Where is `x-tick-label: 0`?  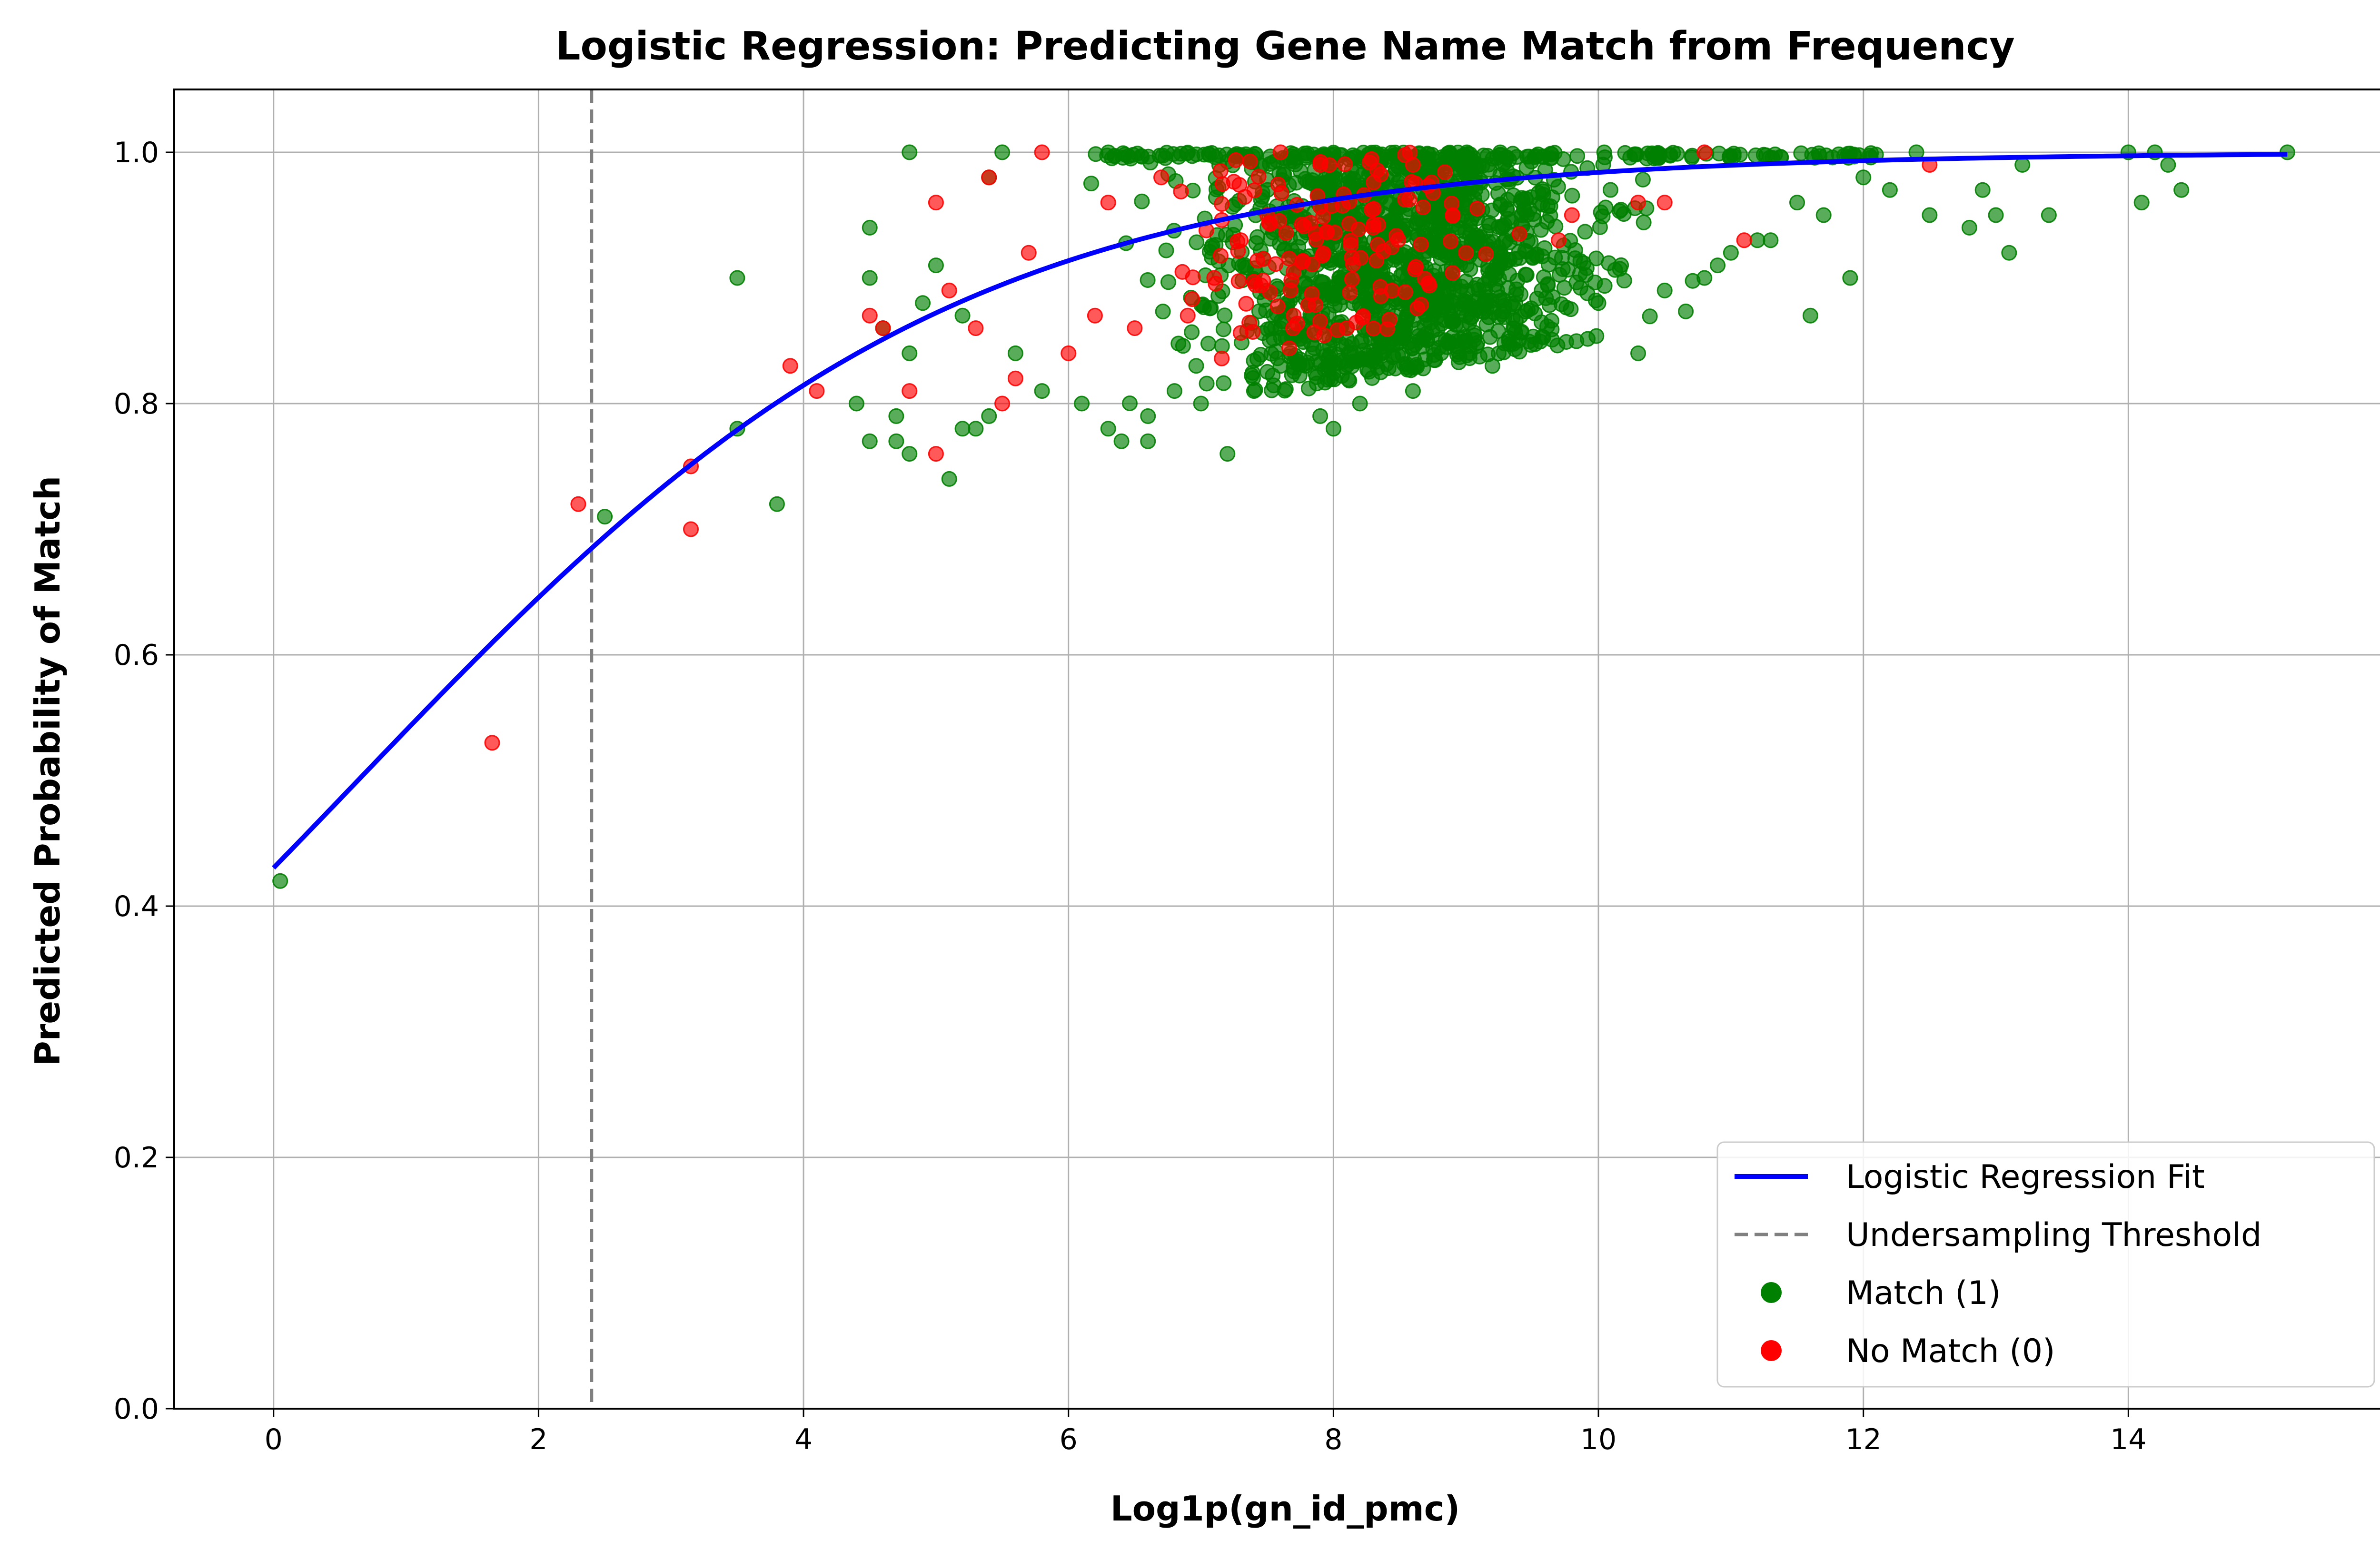
x-tick-label: 0 is located at coordinates (274, 1439).